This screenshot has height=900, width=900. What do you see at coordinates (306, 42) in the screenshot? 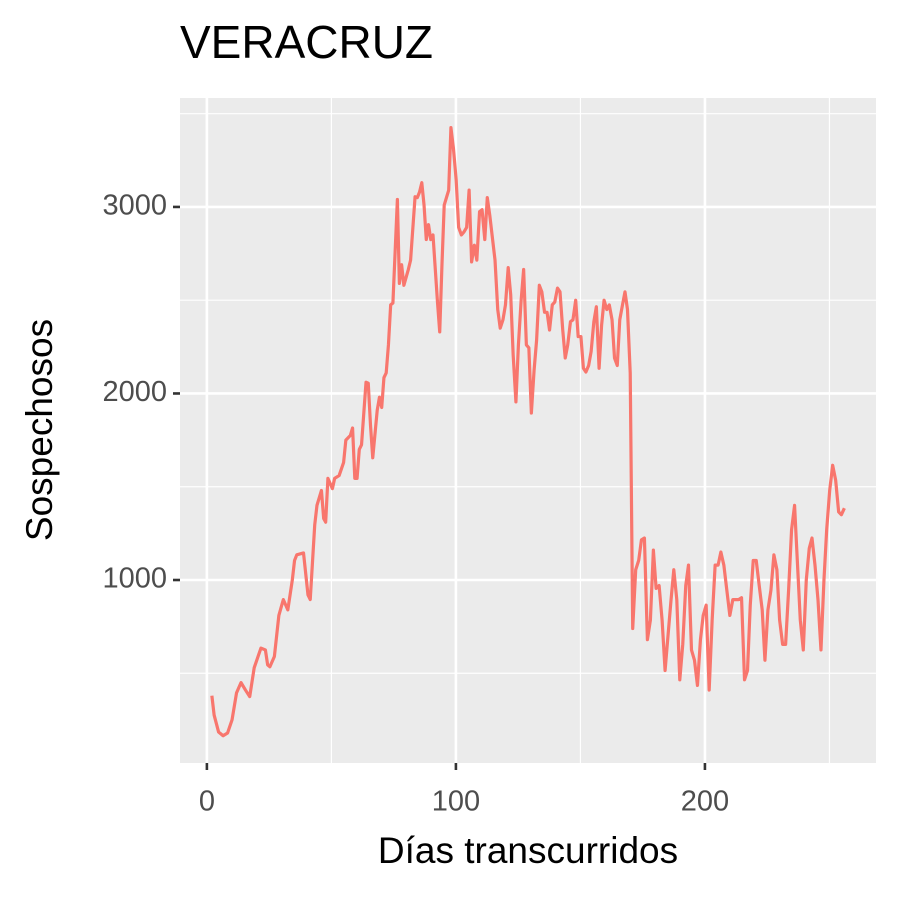
I see `chart-title: VERACRUZ` at bounding box center [306, 42].